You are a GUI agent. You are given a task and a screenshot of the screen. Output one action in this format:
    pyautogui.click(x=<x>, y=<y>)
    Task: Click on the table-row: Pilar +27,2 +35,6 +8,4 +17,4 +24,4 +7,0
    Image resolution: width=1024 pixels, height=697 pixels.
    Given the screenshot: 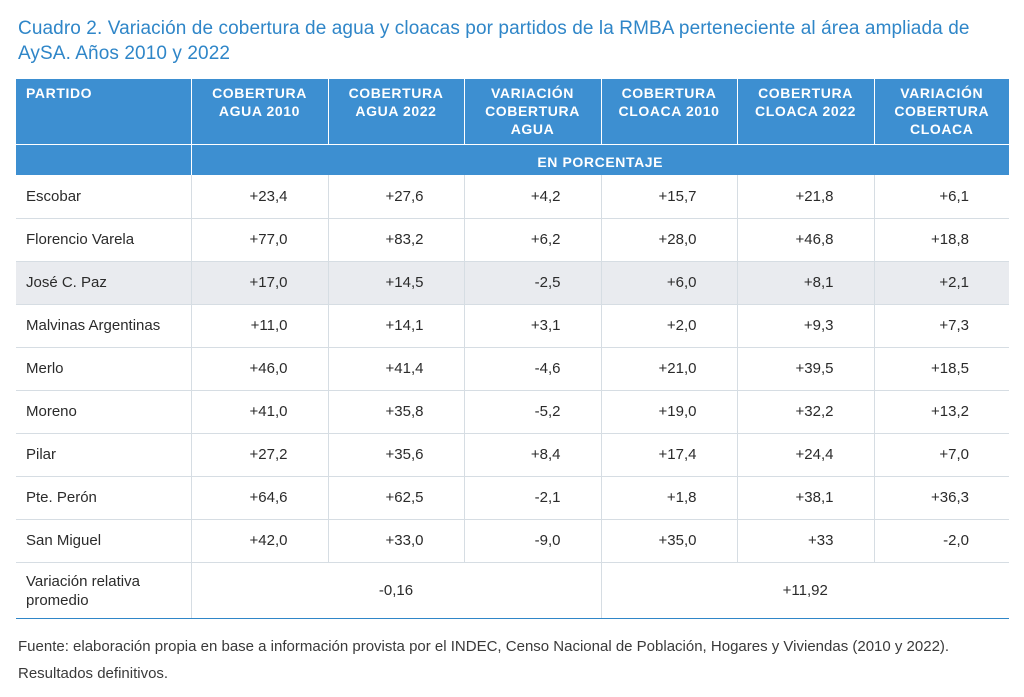 What is the action you would take?
    pyautogui.click(x=512, y=455)
    